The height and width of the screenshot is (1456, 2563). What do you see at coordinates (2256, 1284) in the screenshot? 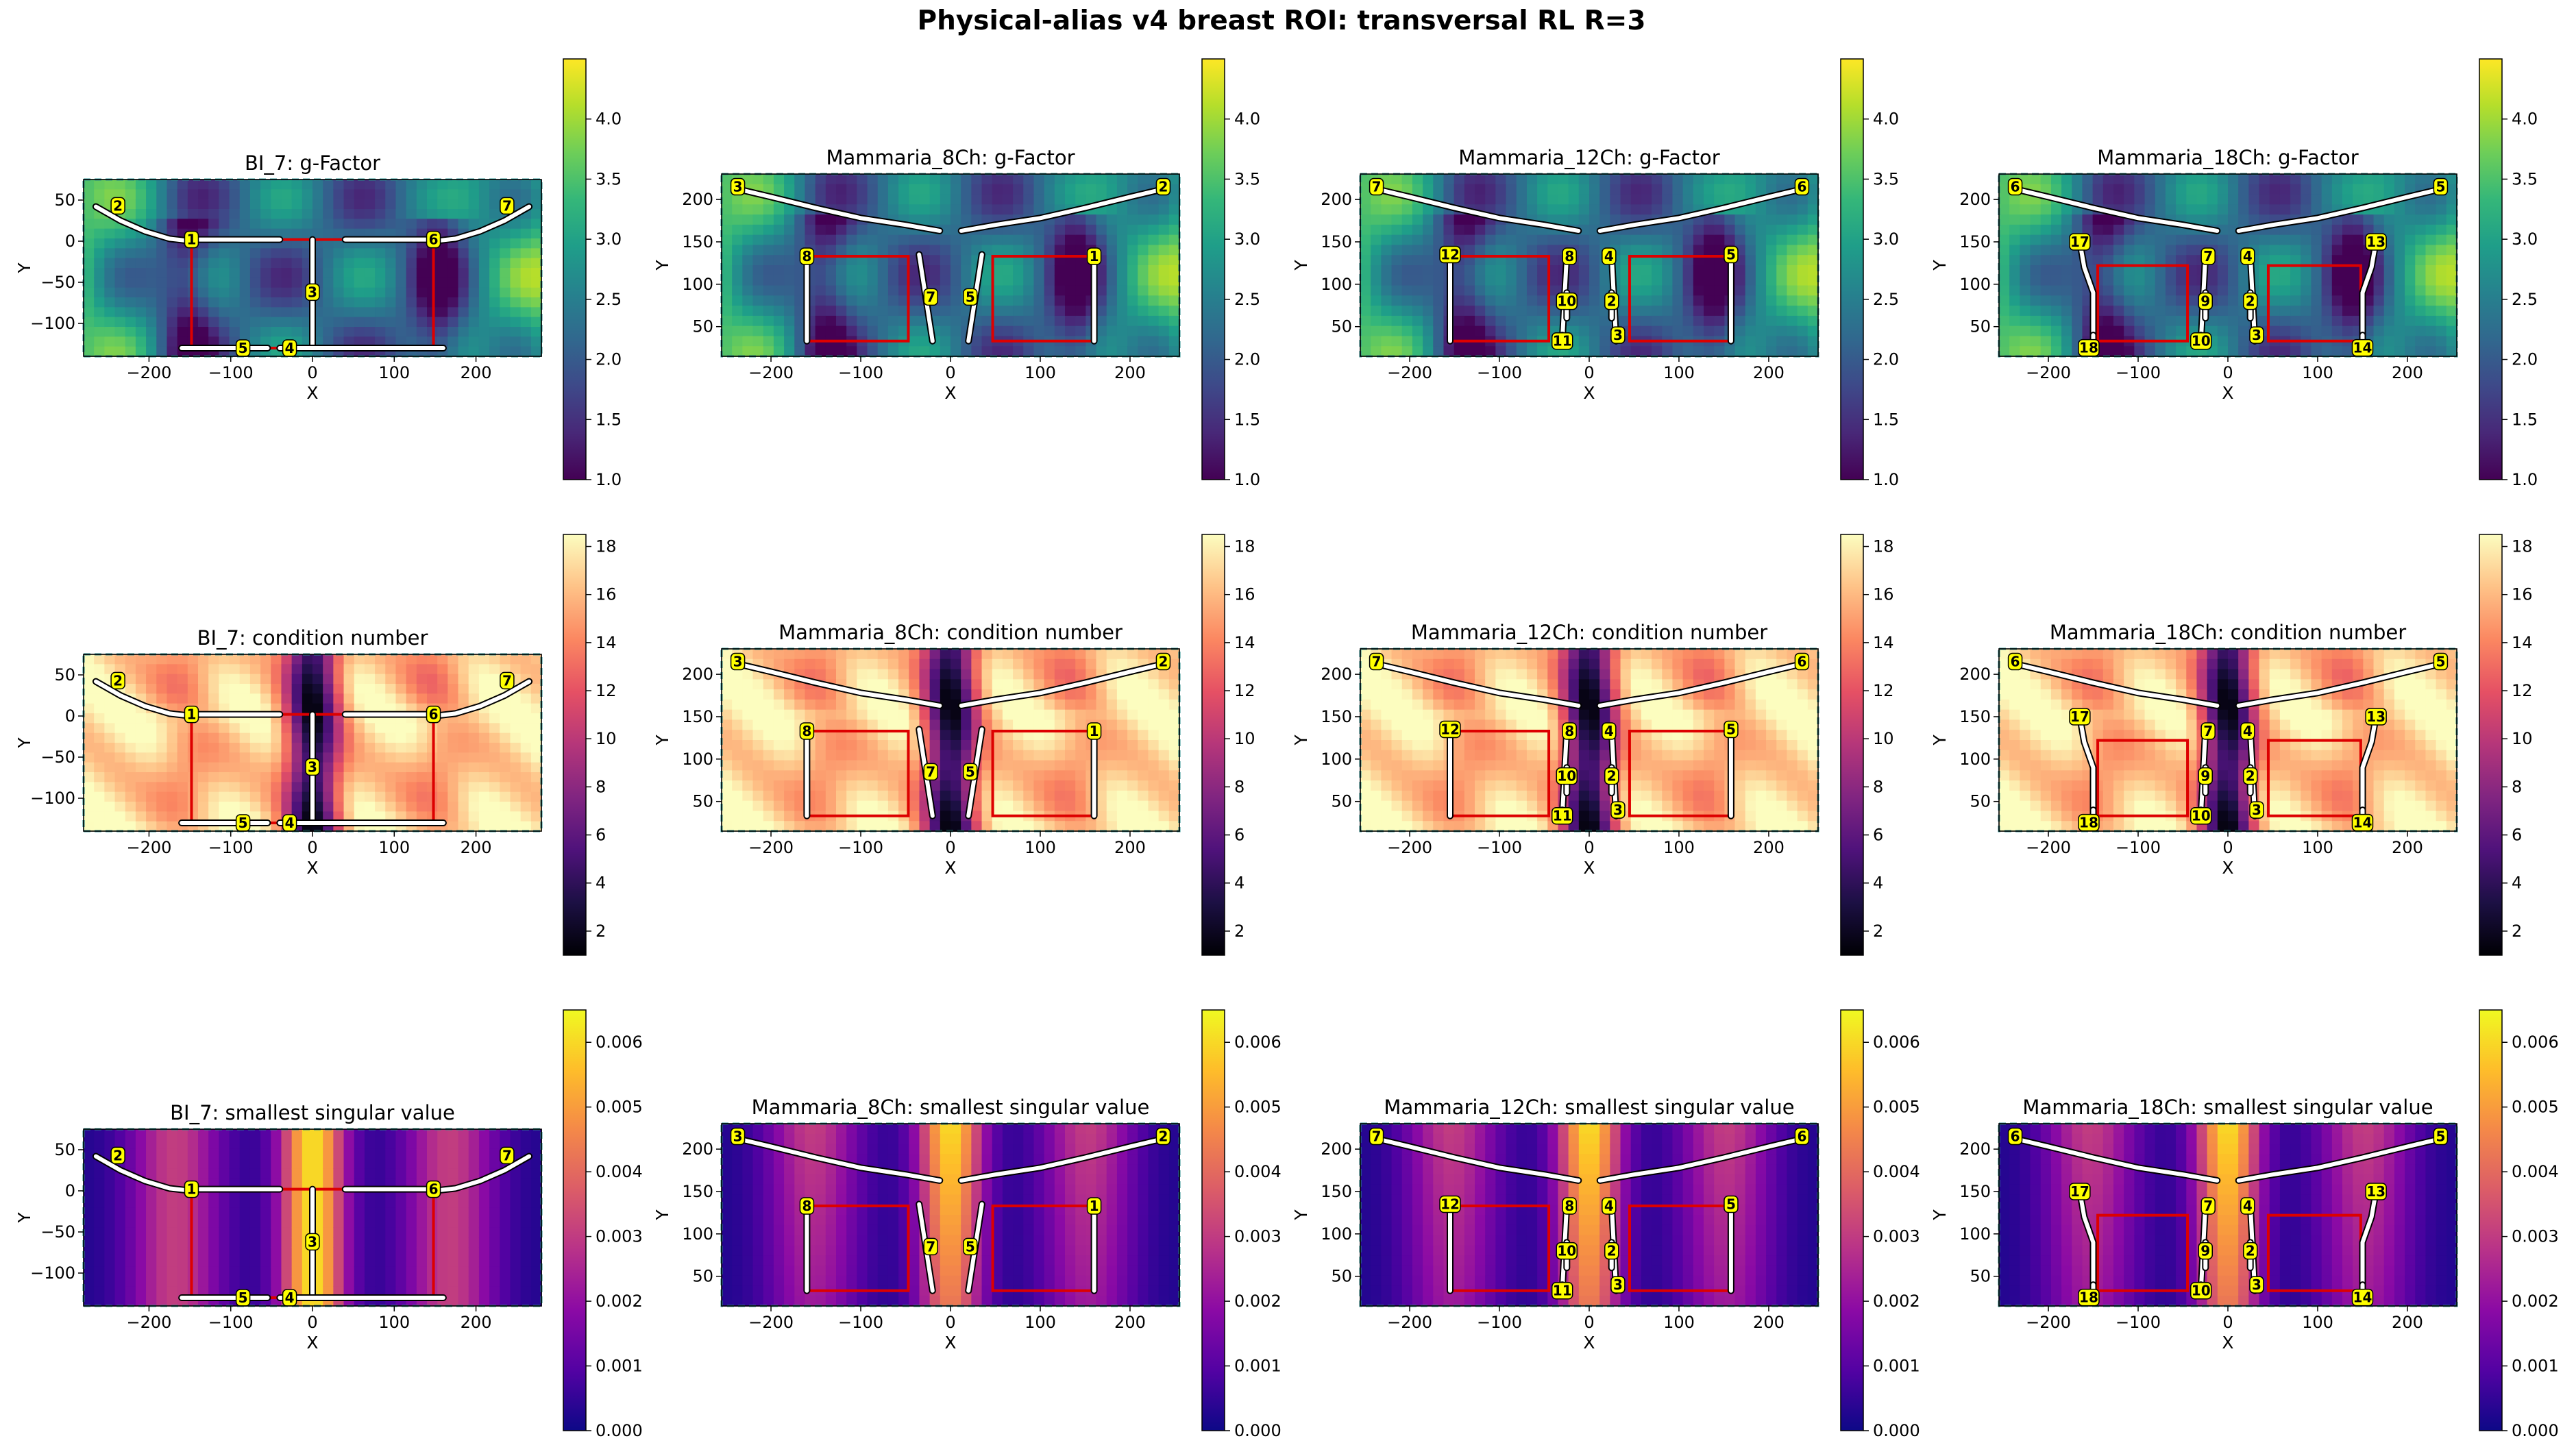
I see `coil-label: 3` at bounding box center [2256, 1284].